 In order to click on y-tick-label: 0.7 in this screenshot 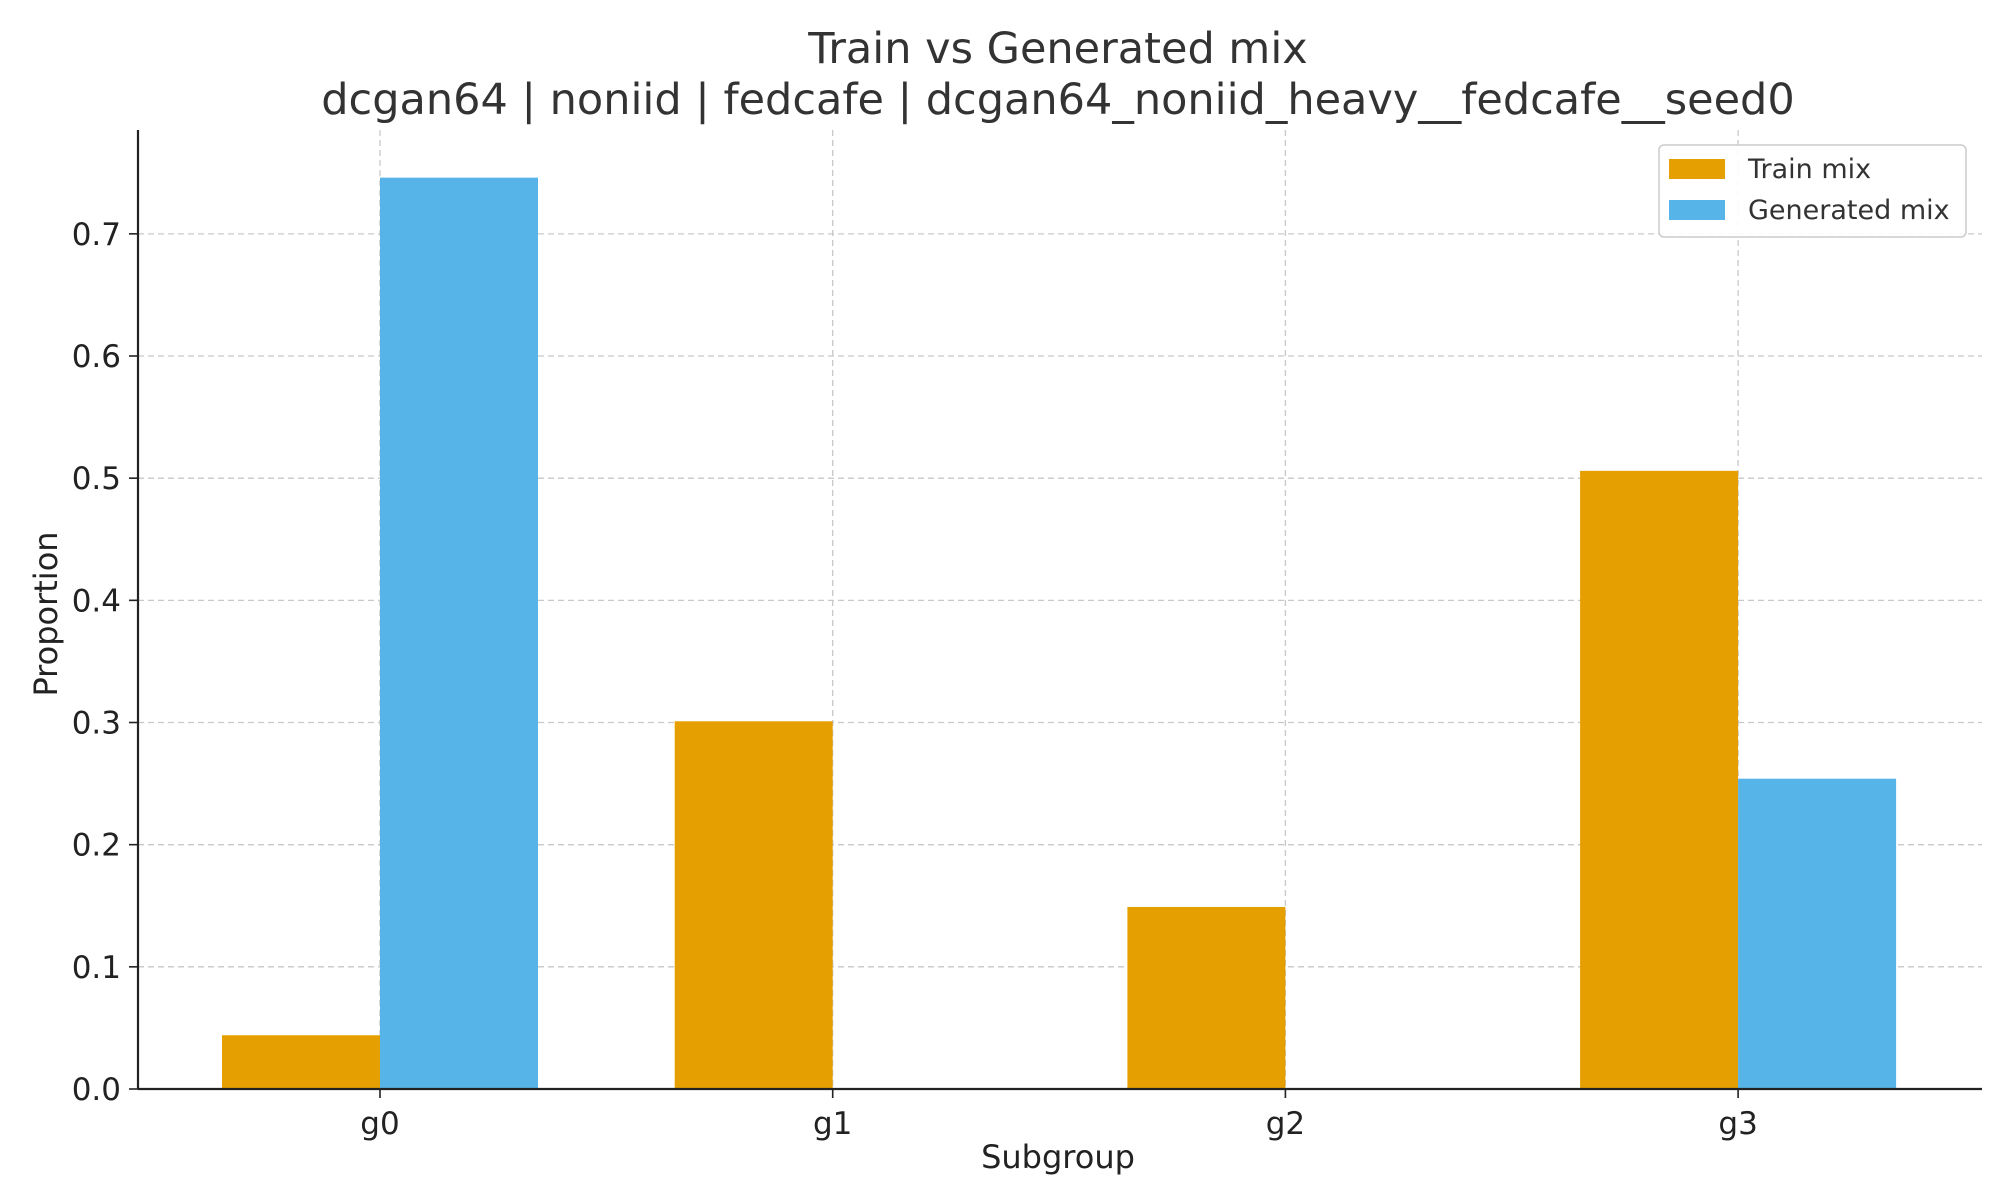, I will do `click(96, 235)`.